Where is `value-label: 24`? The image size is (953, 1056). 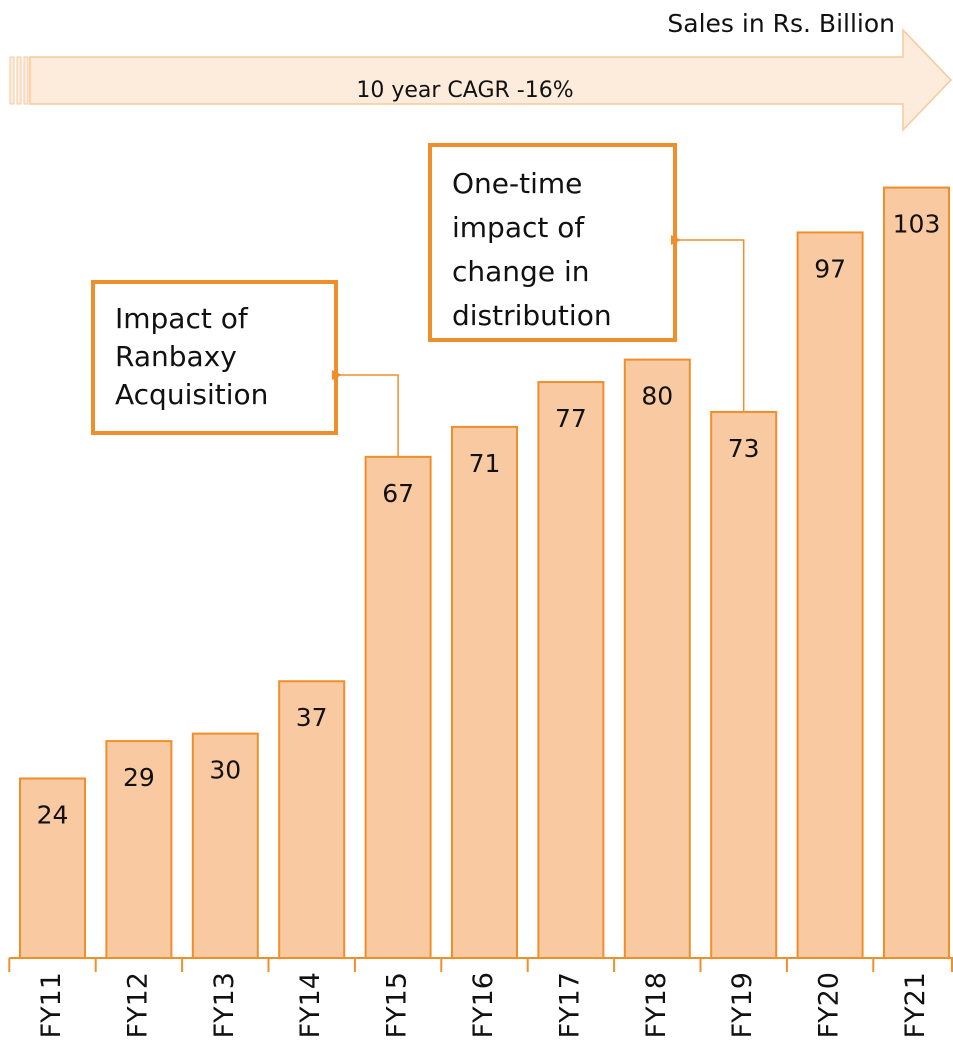
value-label: 24 is located at coordinates (53, 814).